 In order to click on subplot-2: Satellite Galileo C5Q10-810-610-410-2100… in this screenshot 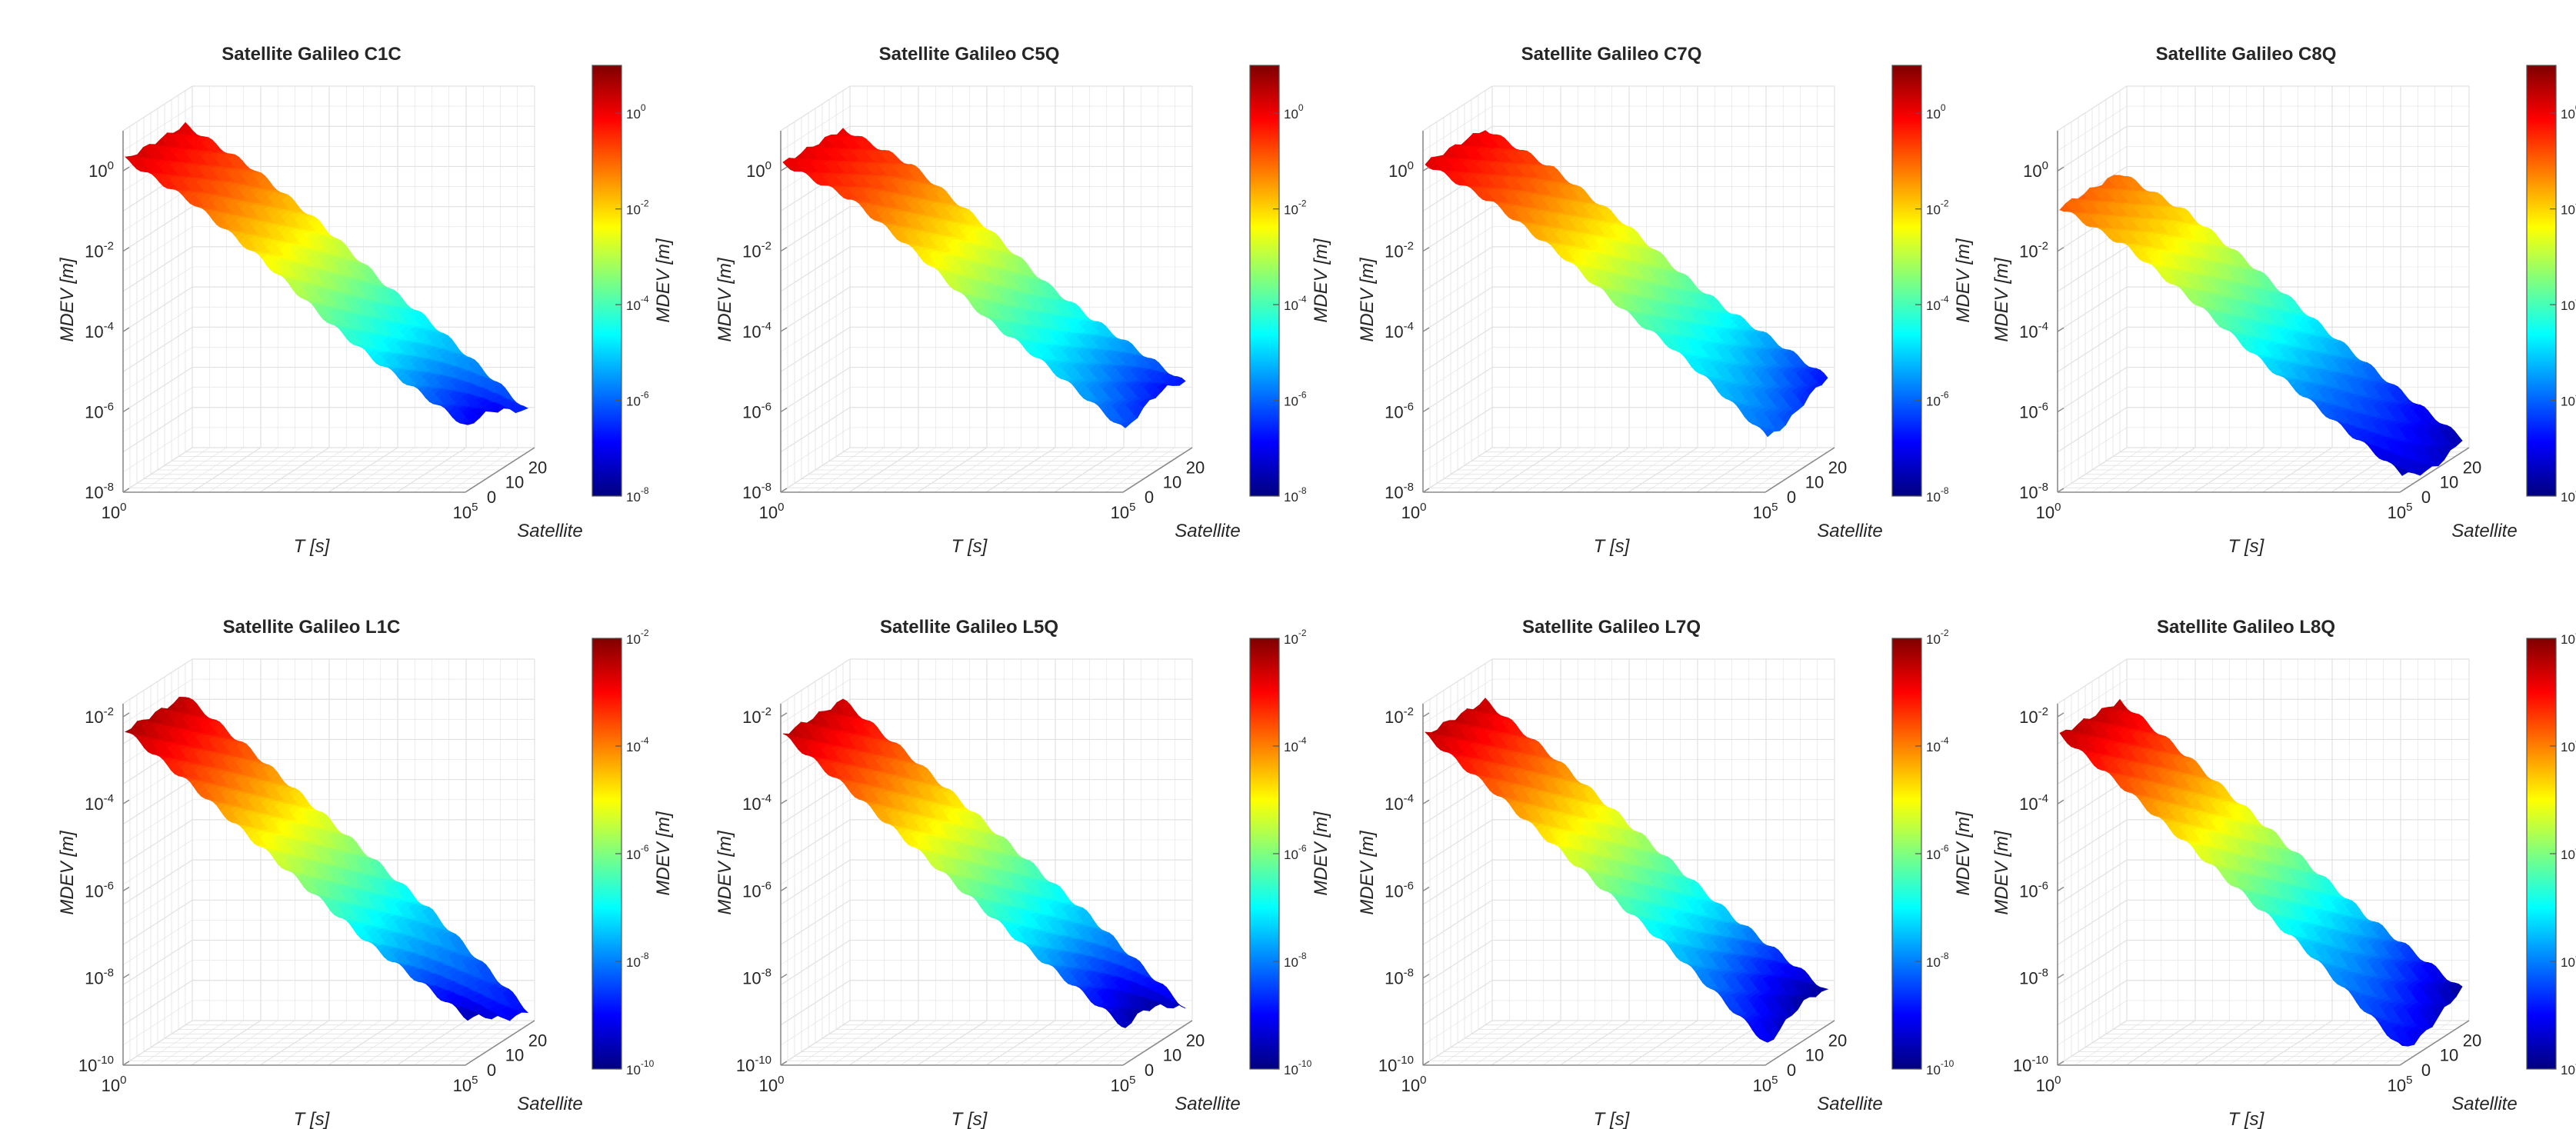, I will do `click(1023, 300)`.